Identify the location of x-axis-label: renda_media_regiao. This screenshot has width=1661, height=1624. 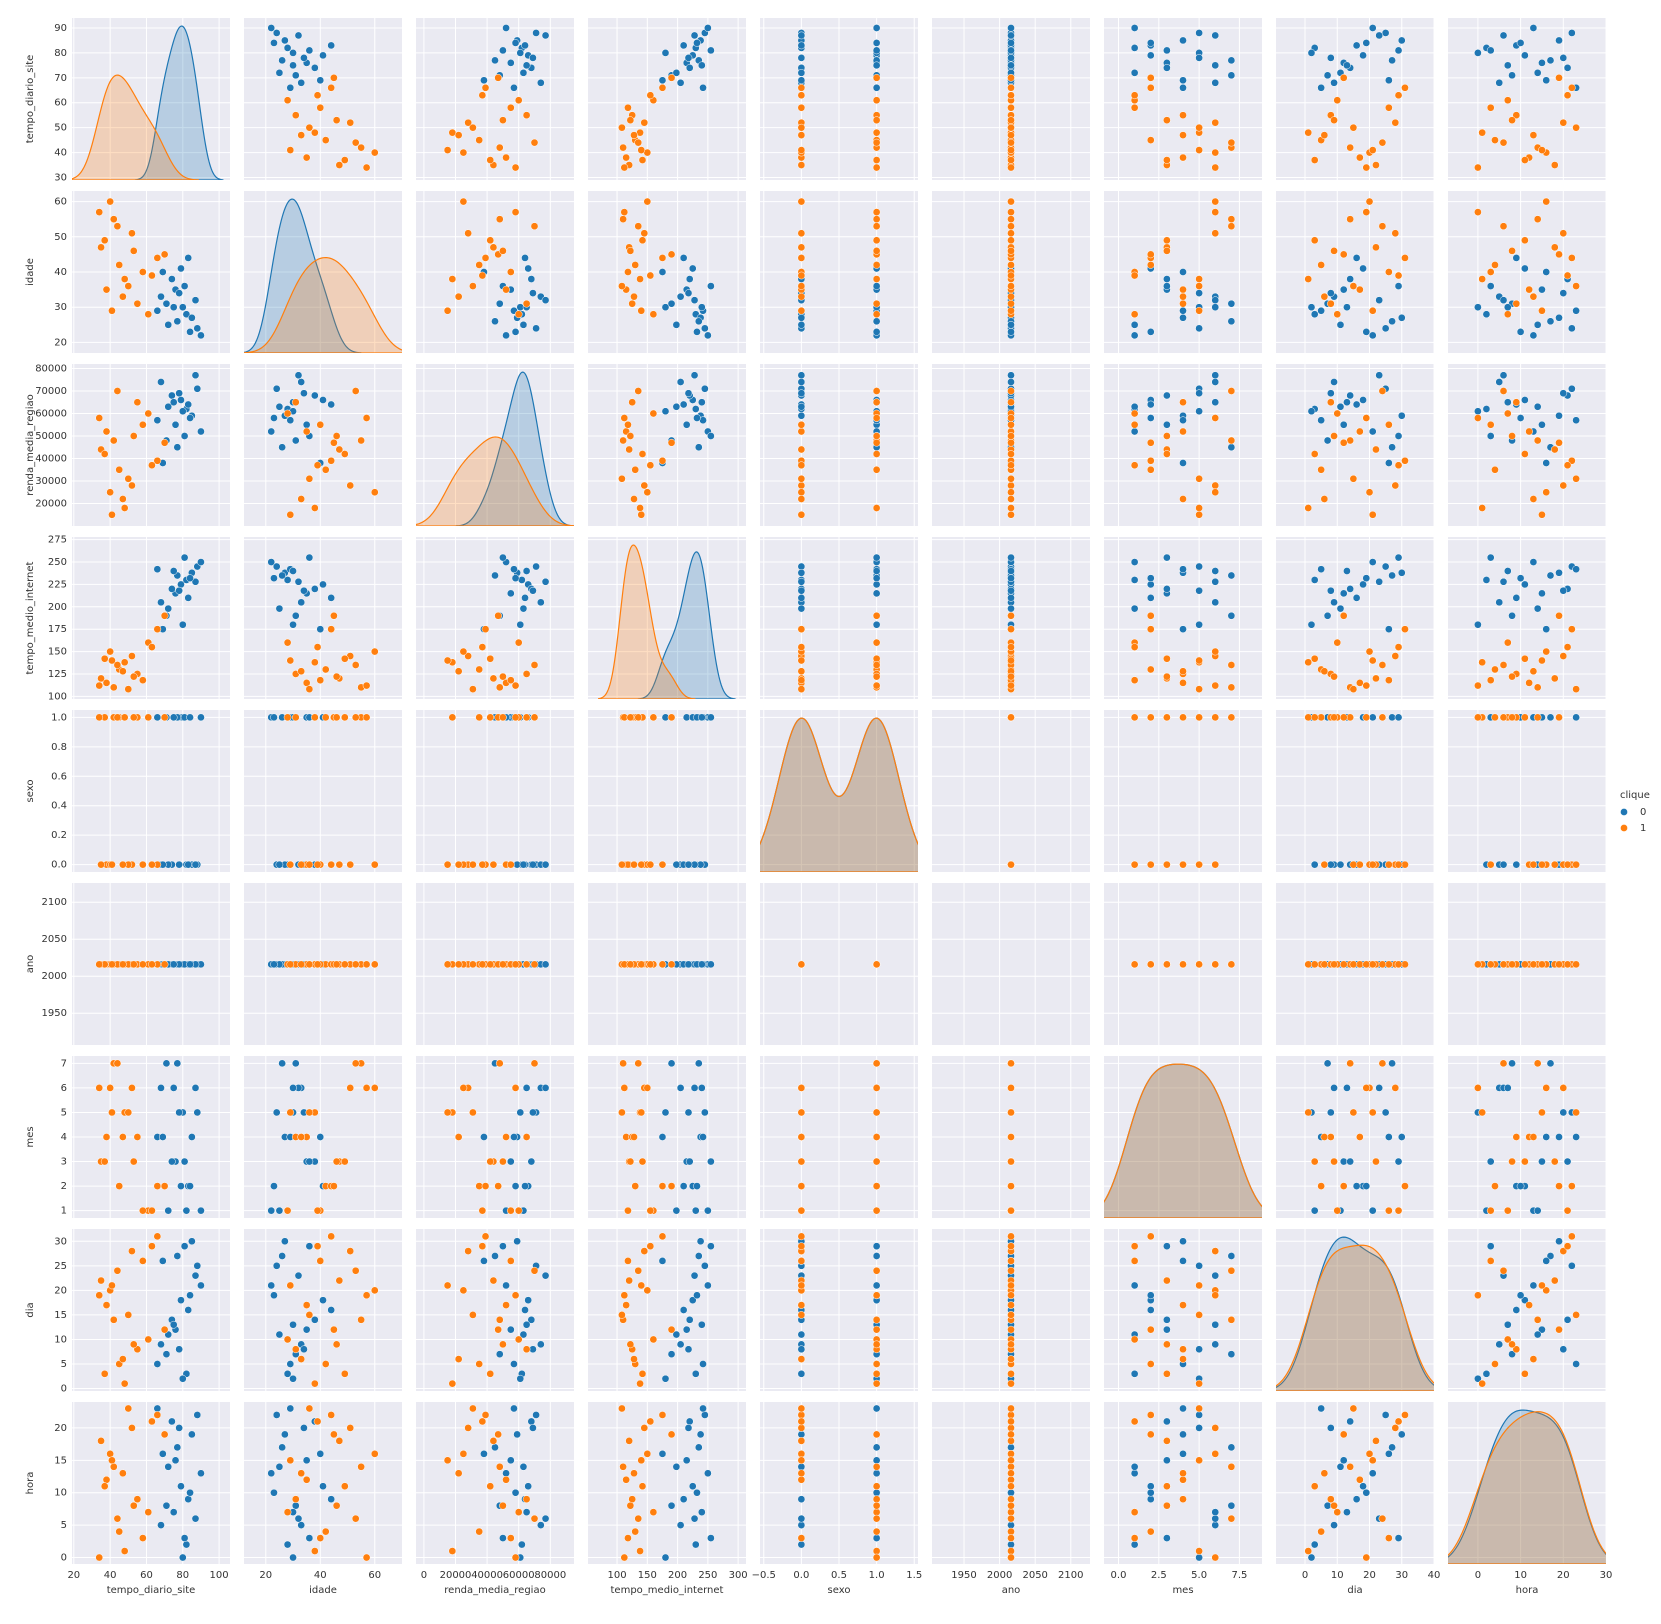
(494, 1590).